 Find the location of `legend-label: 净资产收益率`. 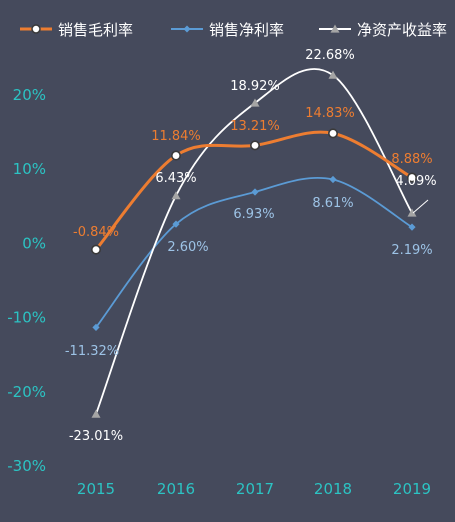

legend-label: 净资产收益率 is located at coordinates (402, 30).